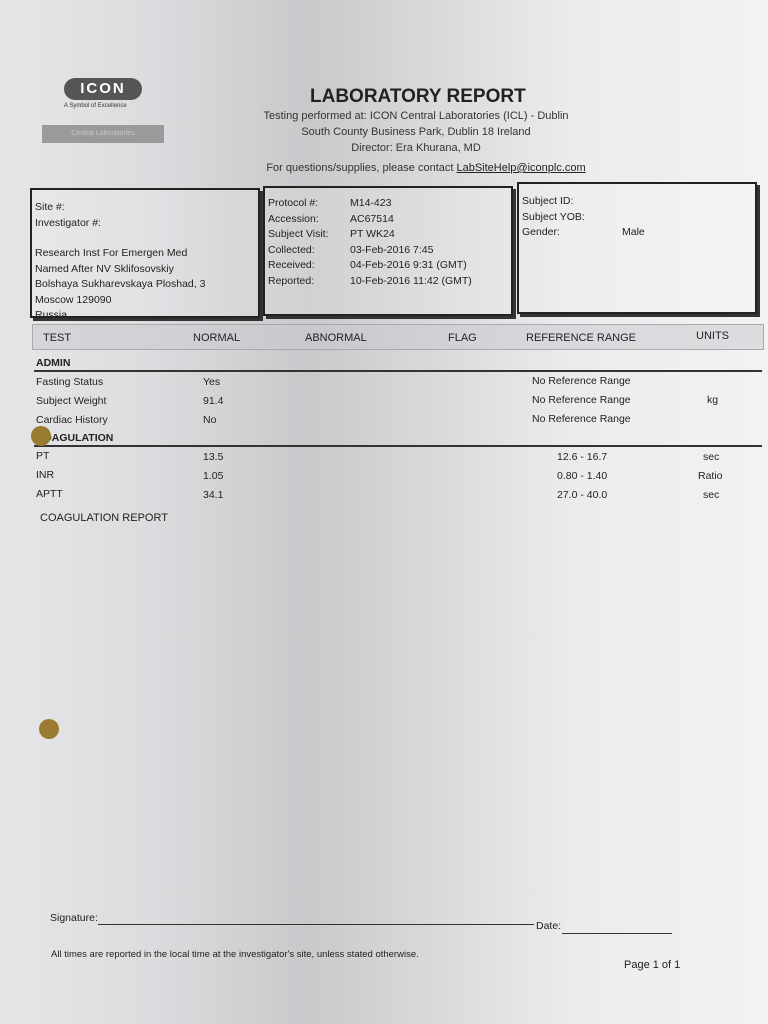 This screenshot has height=1024, width=768. Describe the element at coordinates (51, 315) in the screenshot. I see `address-line: Russia` at that location.